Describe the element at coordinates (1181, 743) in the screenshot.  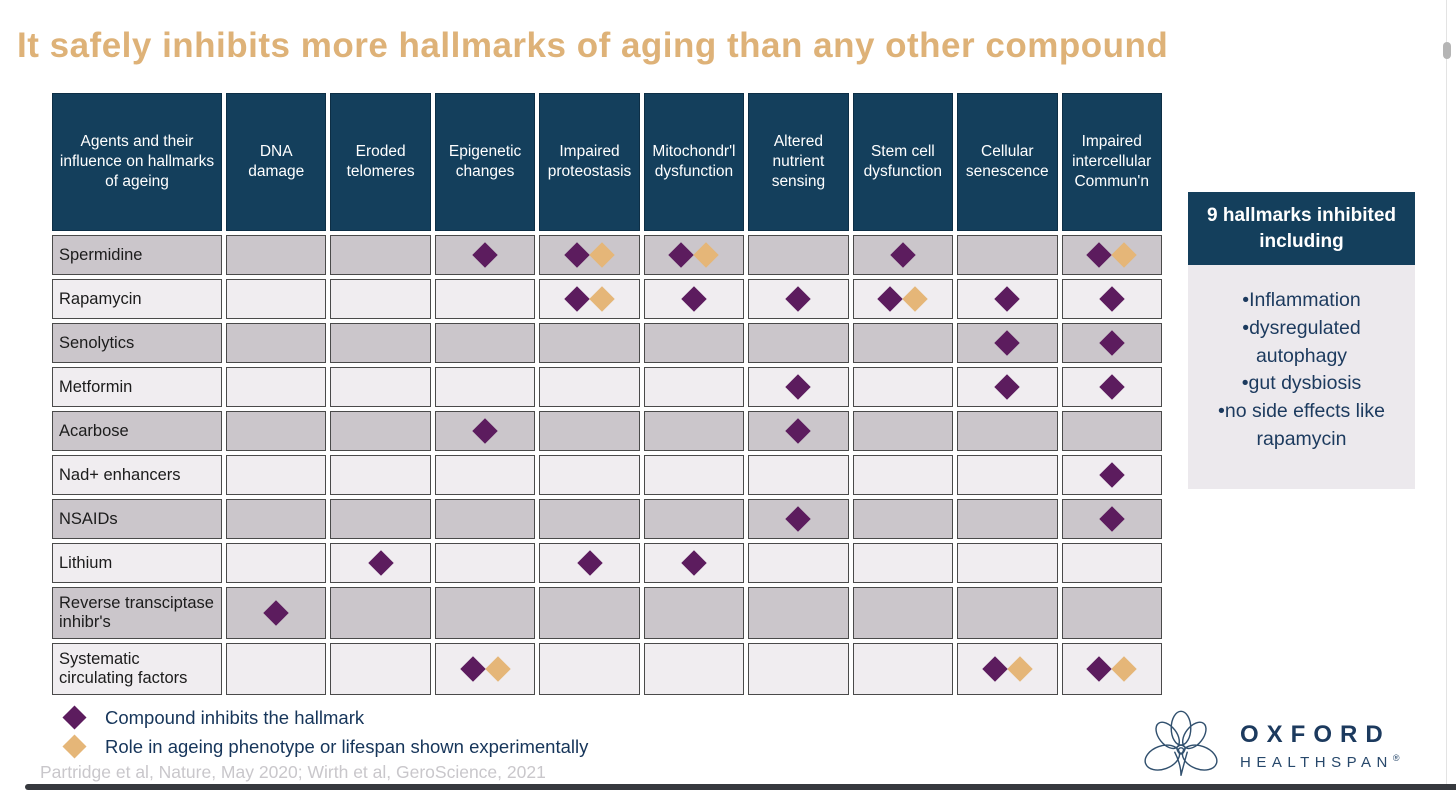
I see `orchid-icon` at that location.